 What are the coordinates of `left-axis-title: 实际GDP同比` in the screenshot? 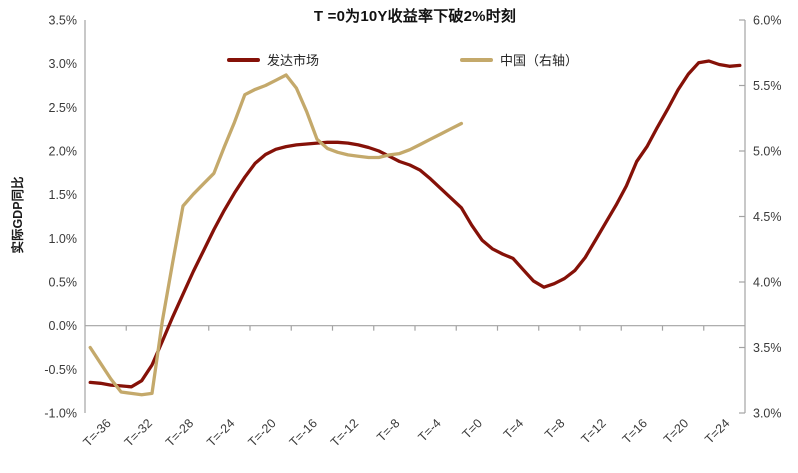 It's located at (18, 215).